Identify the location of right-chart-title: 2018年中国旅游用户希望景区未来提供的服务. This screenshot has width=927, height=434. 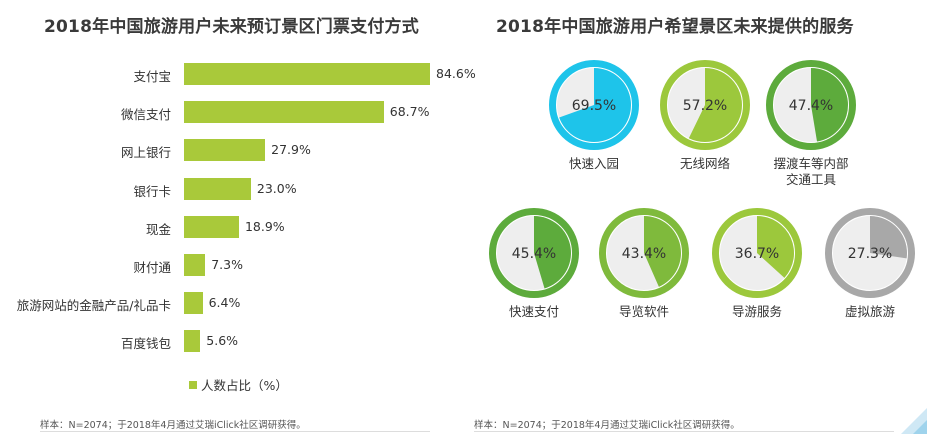
(675, 27).